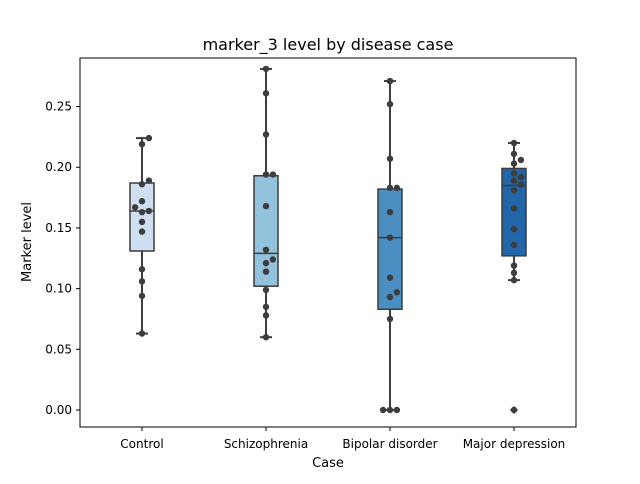  Describe the element at coordinates (58, 289) in the screenshot. I see `y-tick-label: 0.10` at that location.